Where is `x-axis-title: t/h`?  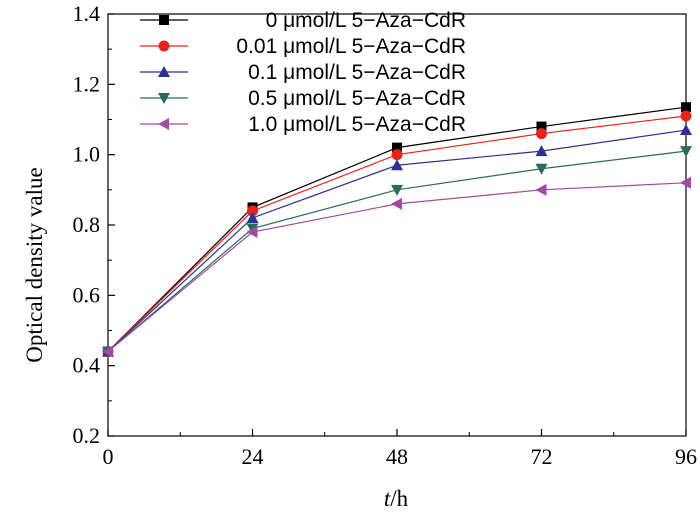 x-axis-title: t/h is located at coordinates (396, 498).